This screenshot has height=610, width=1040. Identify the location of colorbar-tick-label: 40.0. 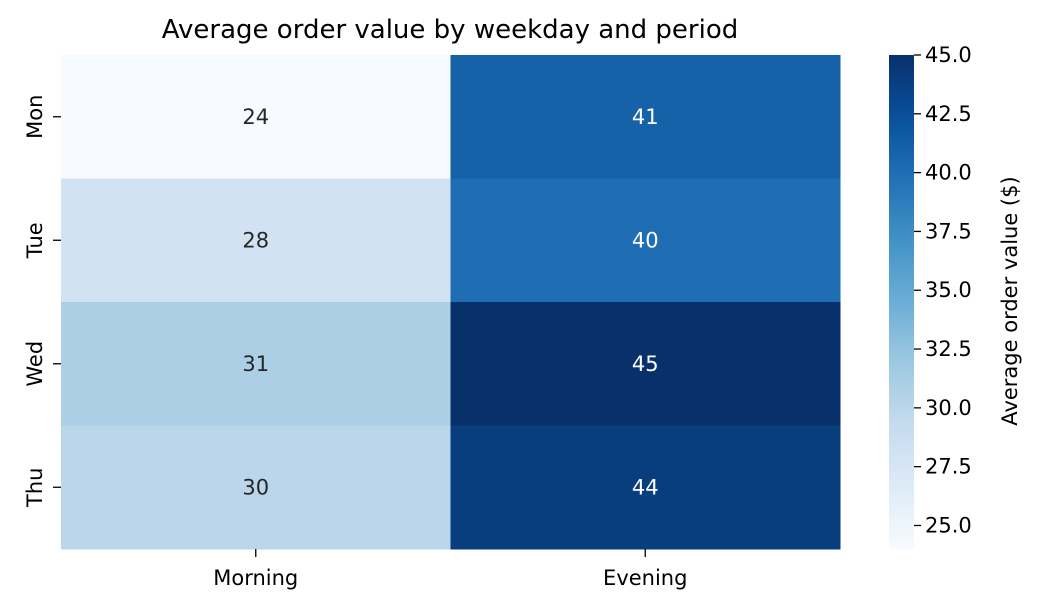
(948, 173).